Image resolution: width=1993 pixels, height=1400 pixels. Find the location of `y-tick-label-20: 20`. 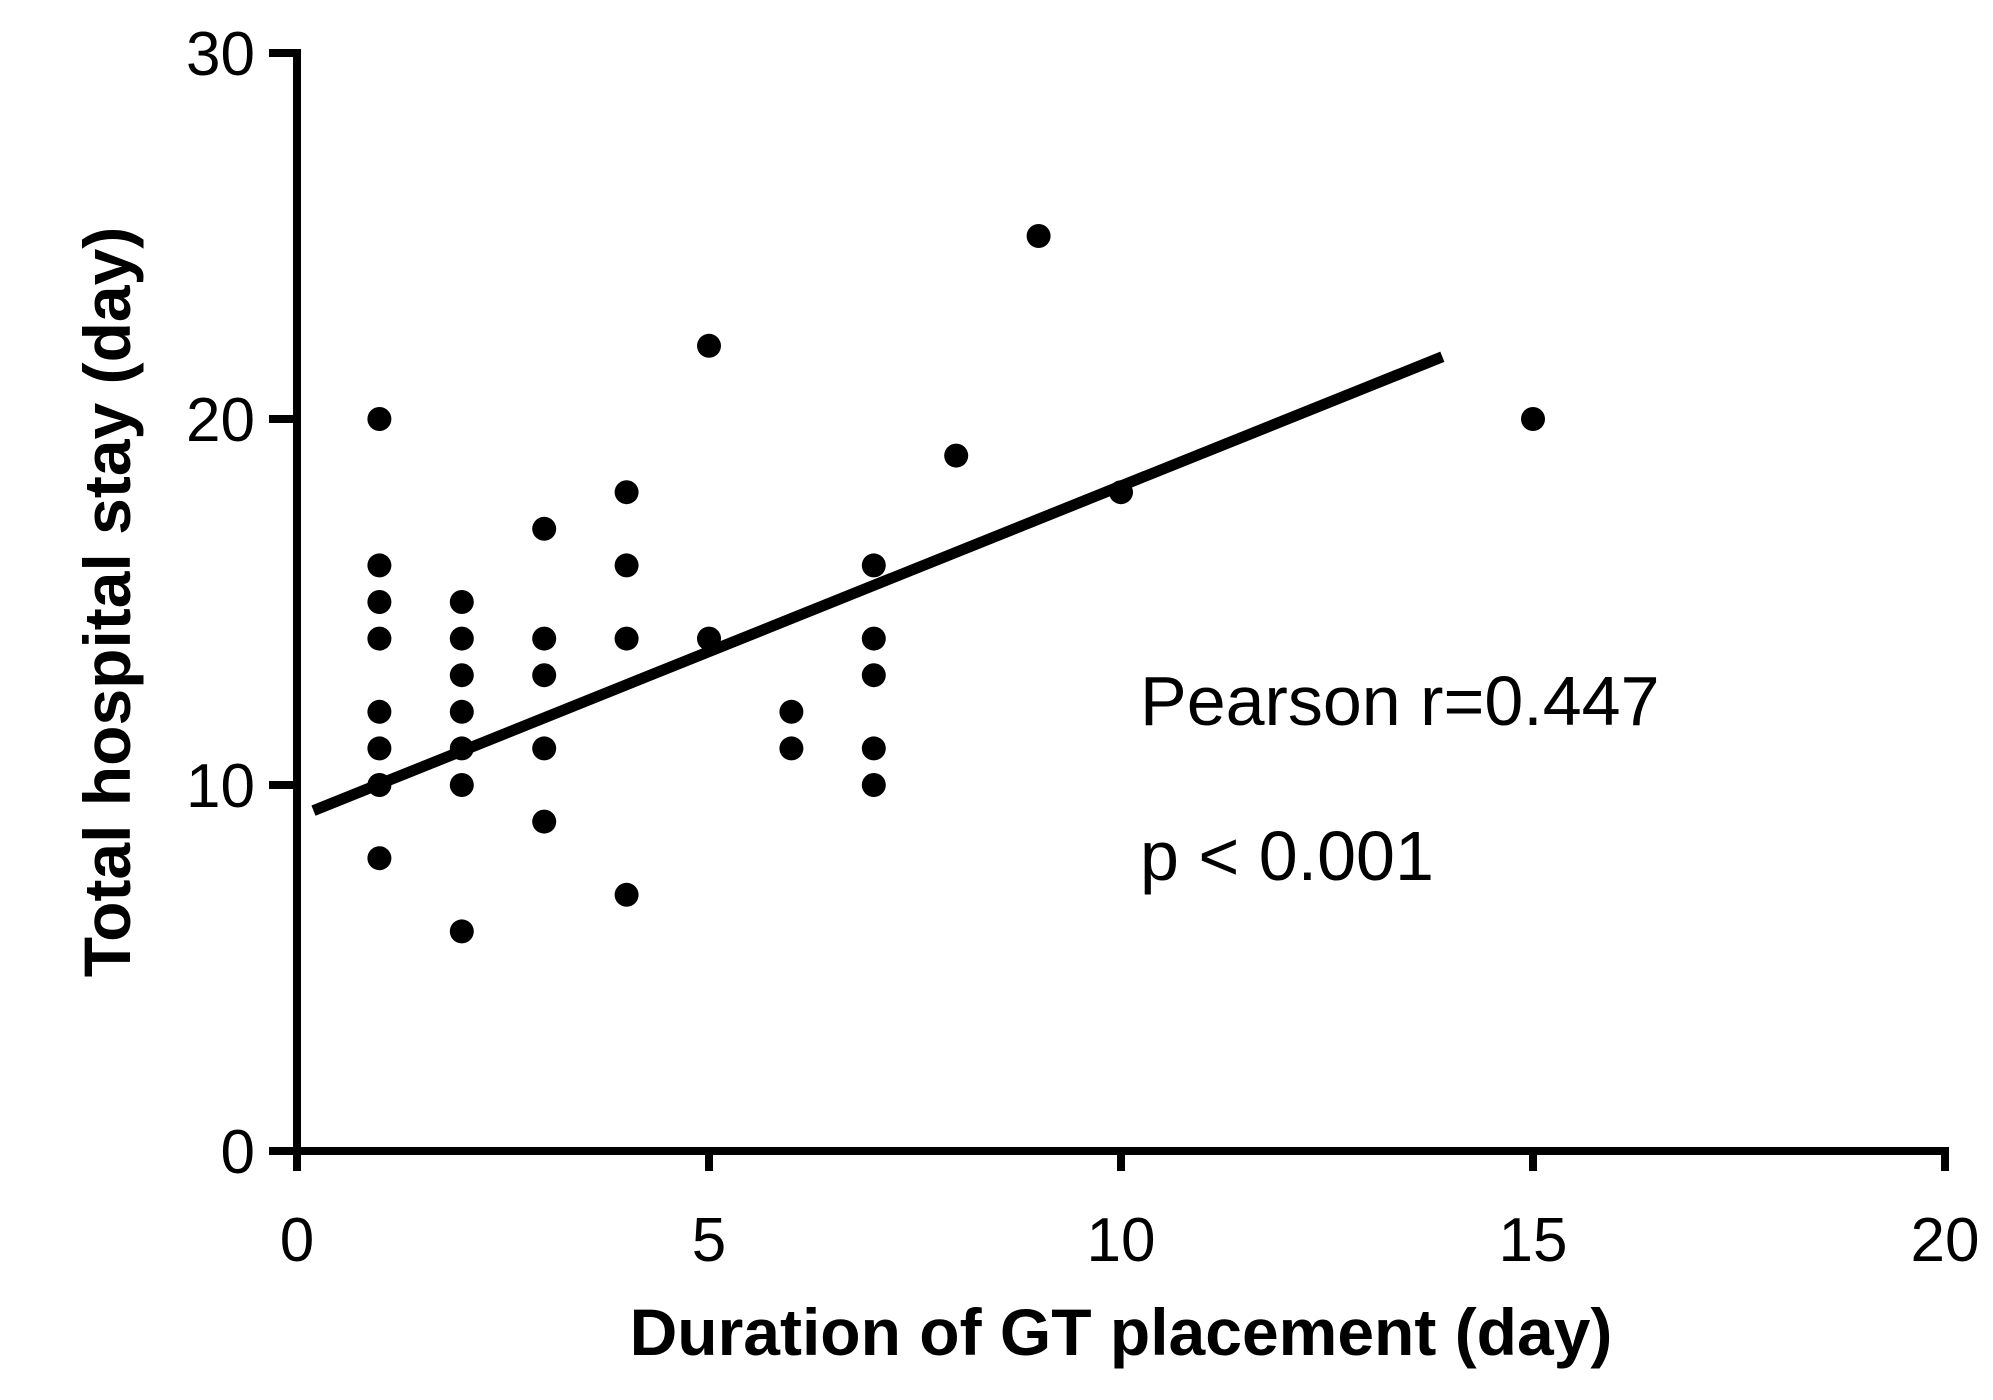

y-tick-label-20: 20 is located at coordinates (220, 420).